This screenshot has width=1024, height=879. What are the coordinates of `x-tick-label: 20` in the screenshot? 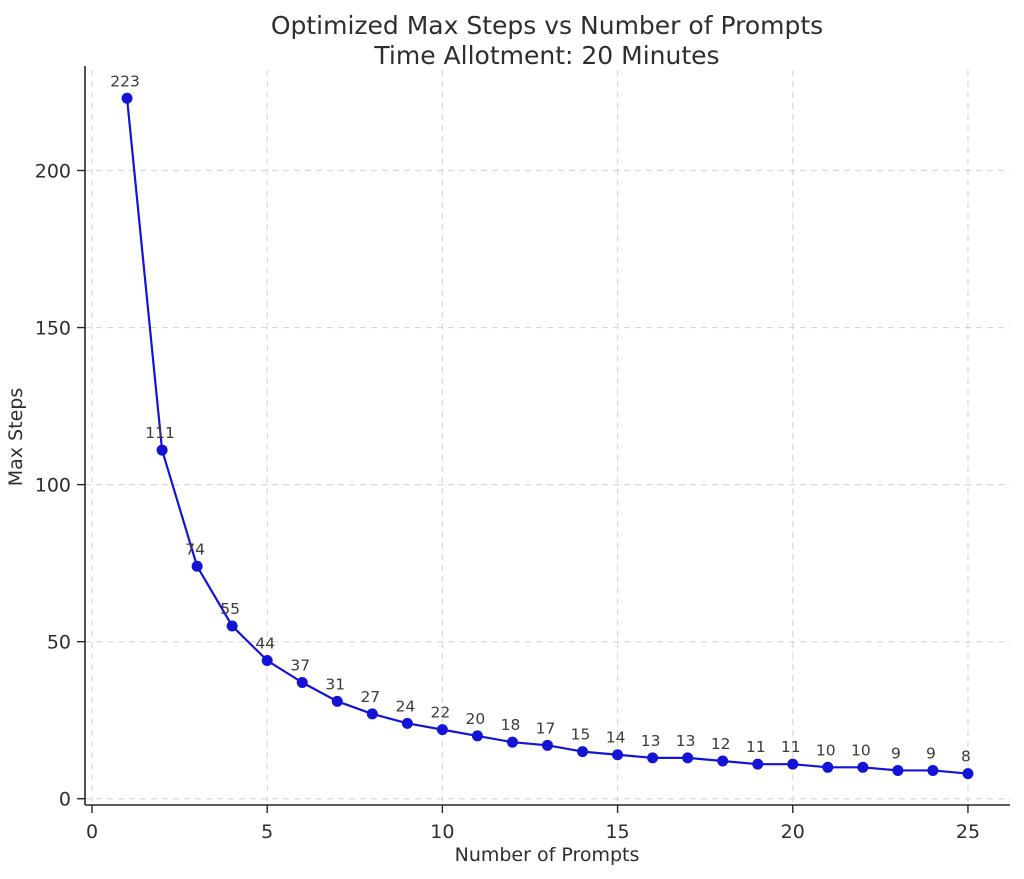 It's located at (793, 832).